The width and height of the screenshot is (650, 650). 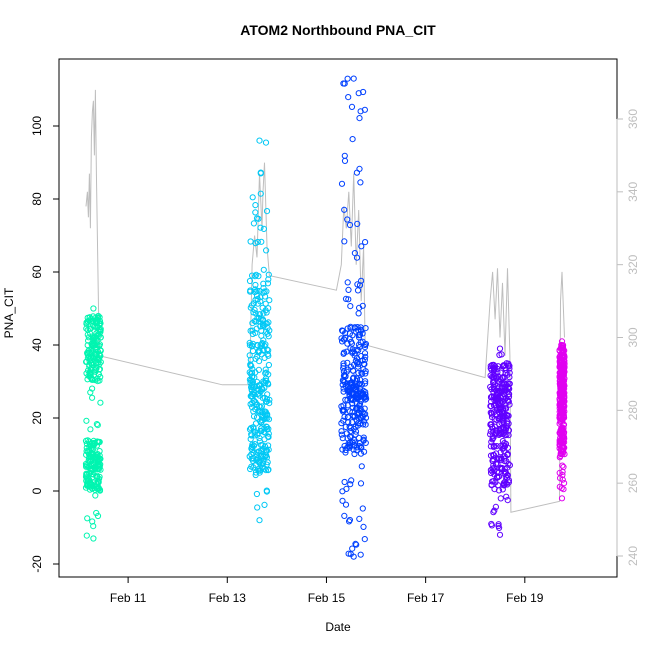 What do you see at coordinates (633, 337) in the screenshot?
I see `y2-tick-label: 300` at bounding box center [633, 337].